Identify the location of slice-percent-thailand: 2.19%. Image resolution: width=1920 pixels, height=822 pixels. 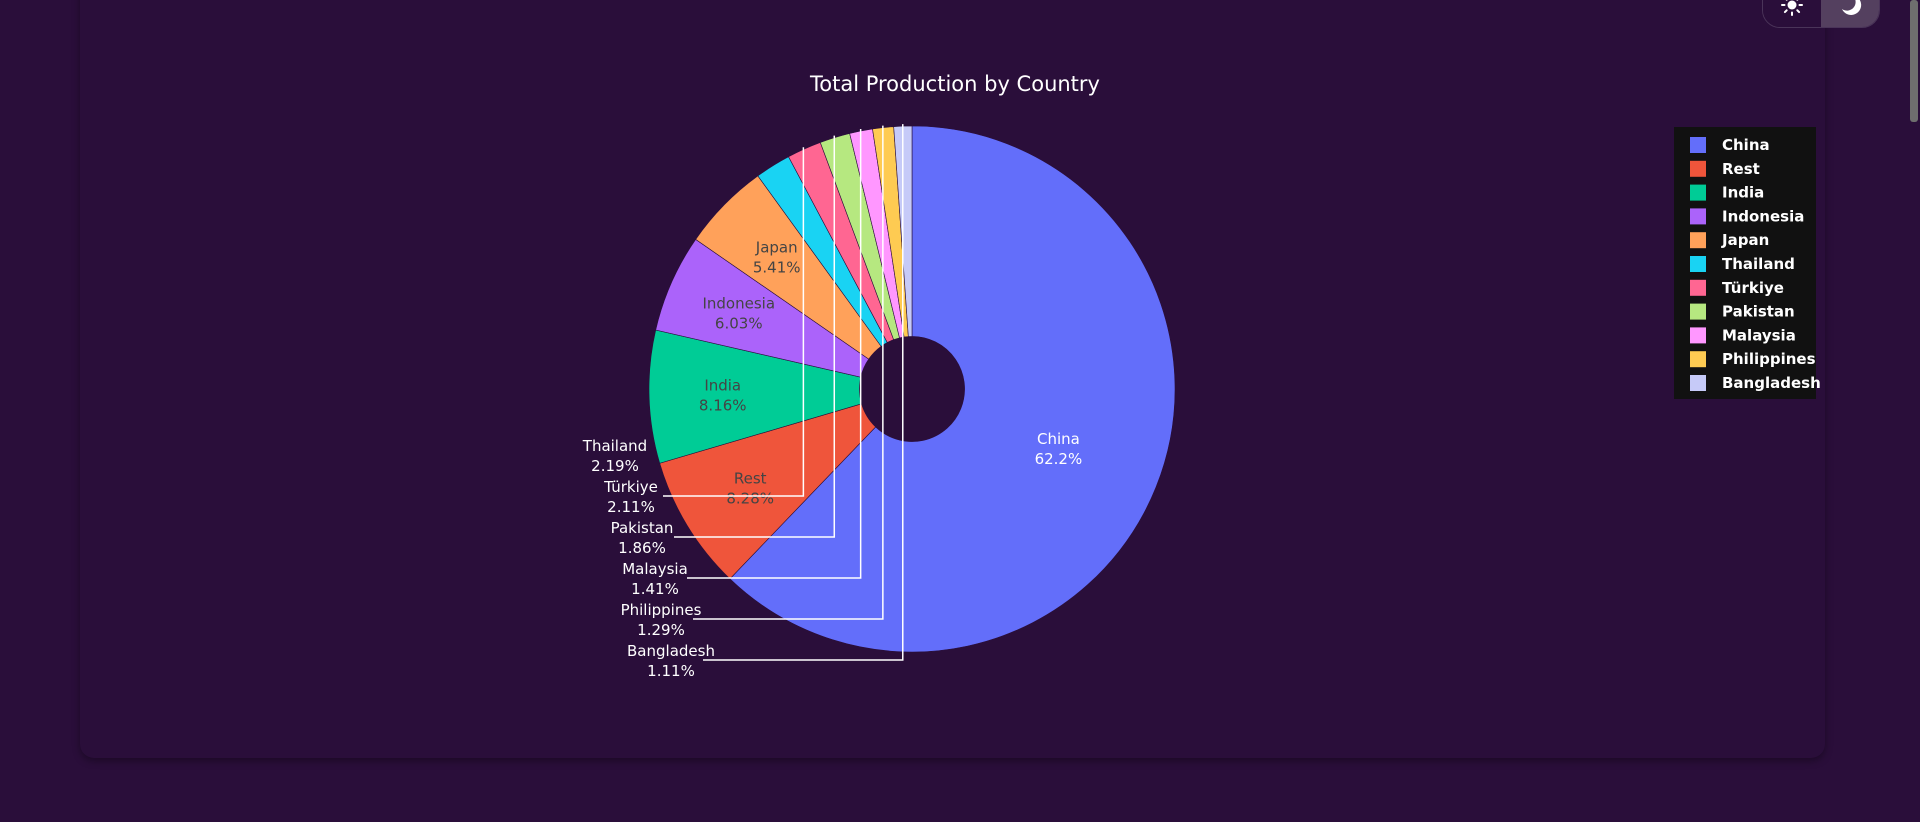
(615, 466).